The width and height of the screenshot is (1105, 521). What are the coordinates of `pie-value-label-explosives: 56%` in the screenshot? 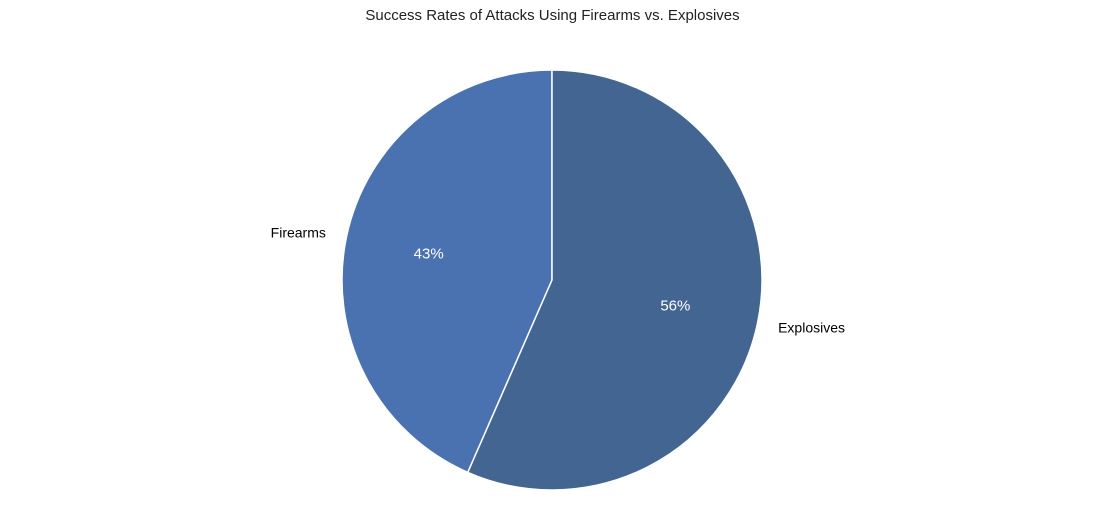 It's located at (675, 305).